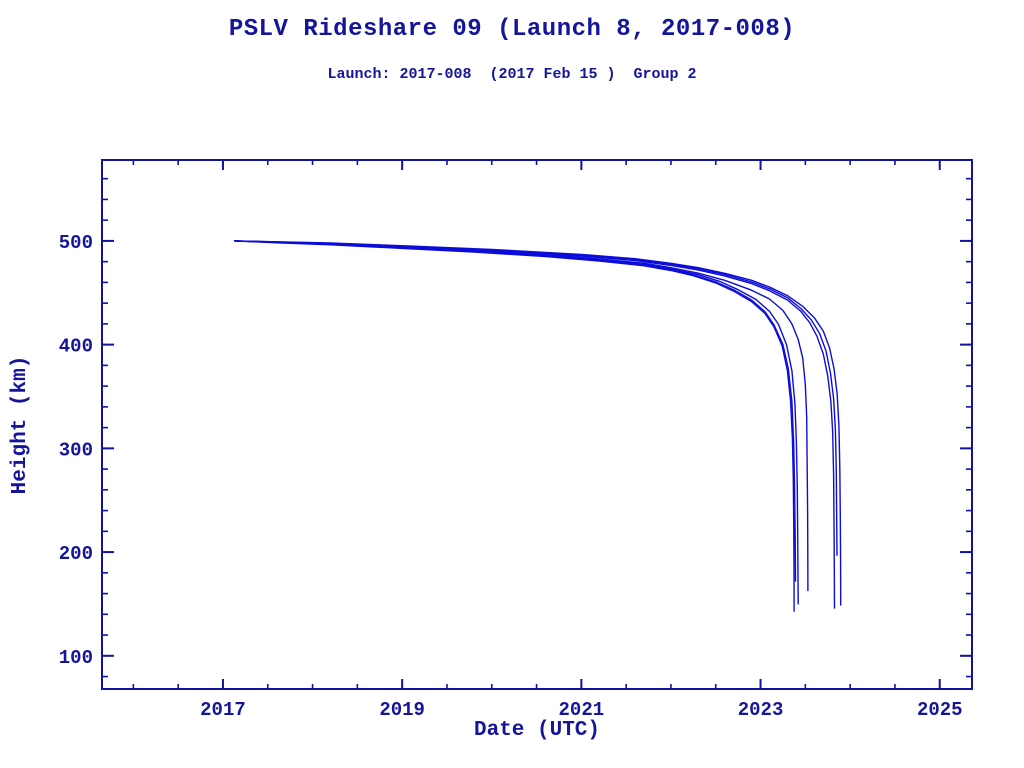  I want to click on x-tick-label: 2021, so click(582, 710).